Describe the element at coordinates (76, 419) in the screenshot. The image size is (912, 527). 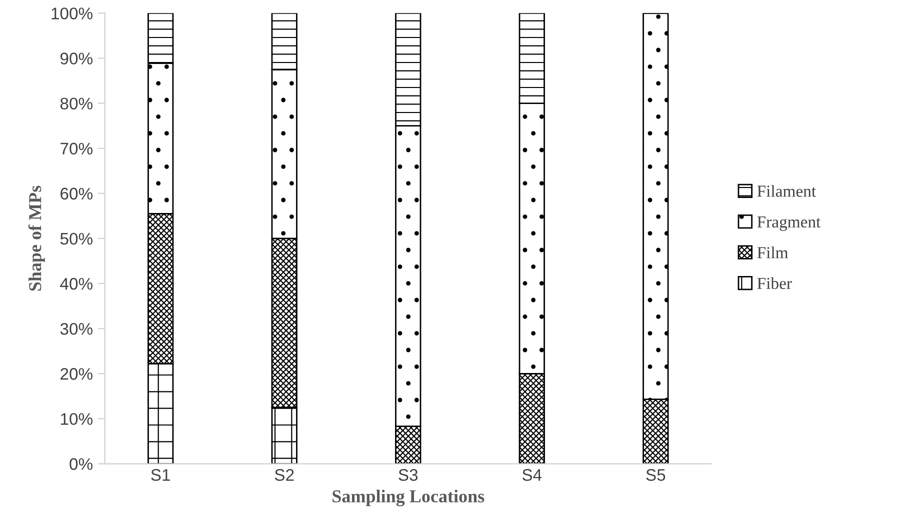
I see `y-tick-label: 10%` at that location.